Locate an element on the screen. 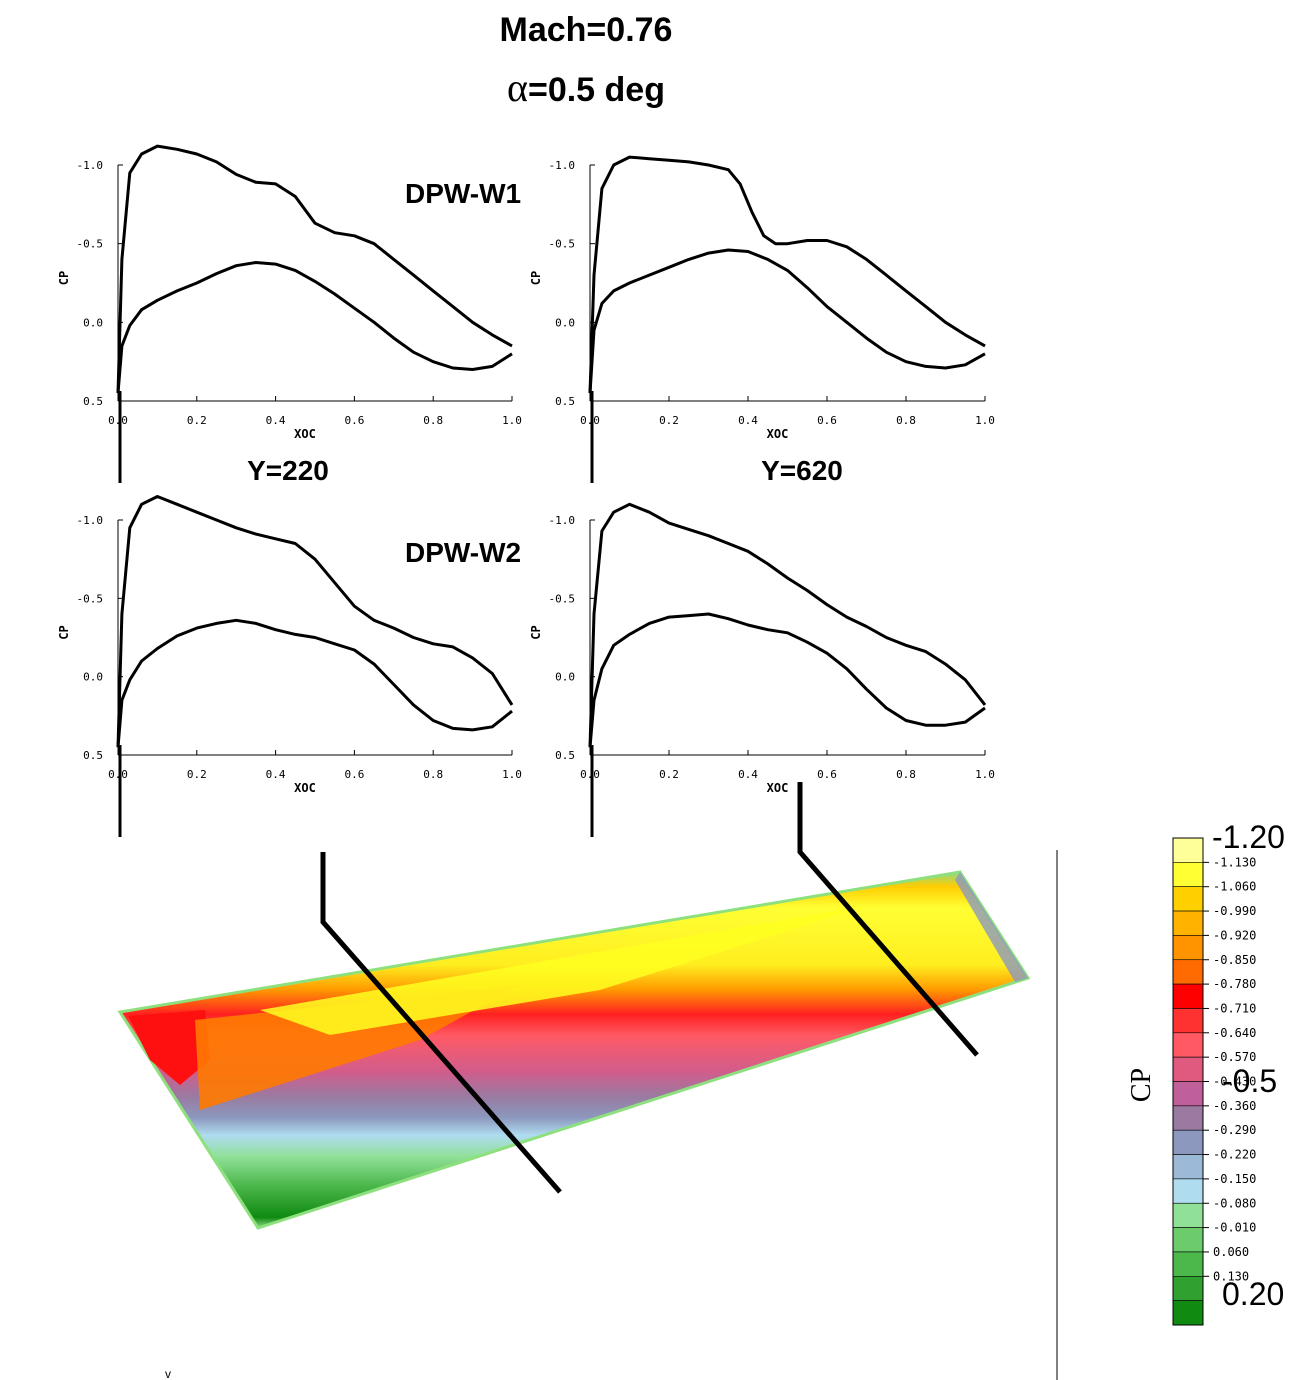  legend-level-label: -1.060 is located at coordinates (1234, 887).